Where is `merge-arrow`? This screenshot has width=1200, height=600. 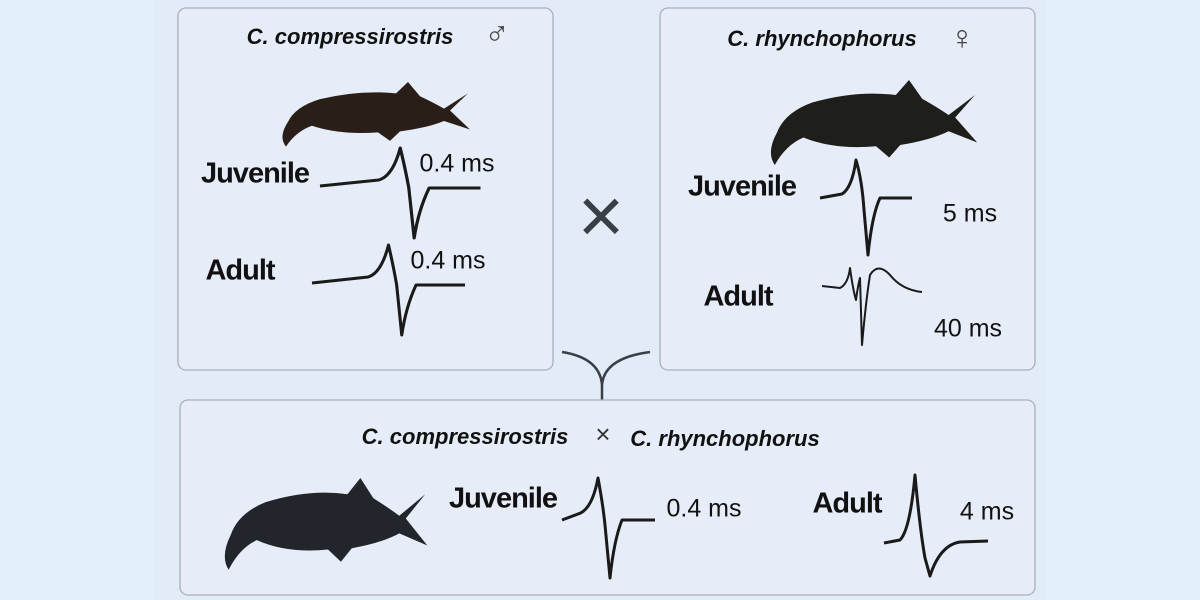
merge-arrow is located at coordinates (606, 368).